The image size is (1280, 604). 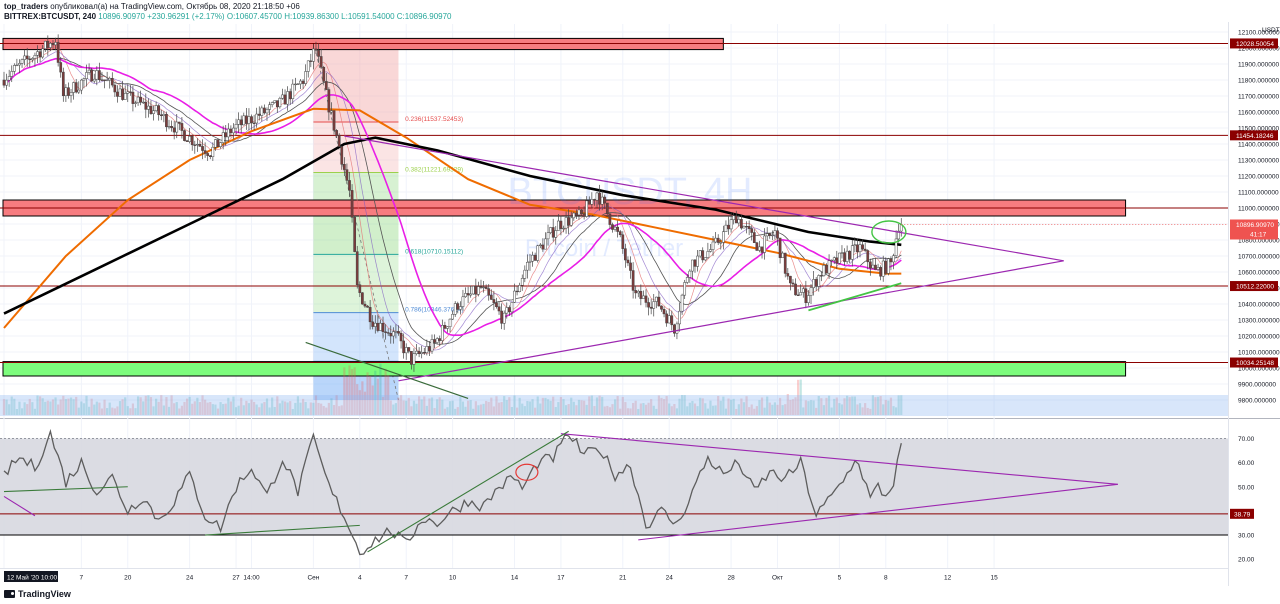 I want to click on rsi-uptrend-line, so click(x=468, y=491).